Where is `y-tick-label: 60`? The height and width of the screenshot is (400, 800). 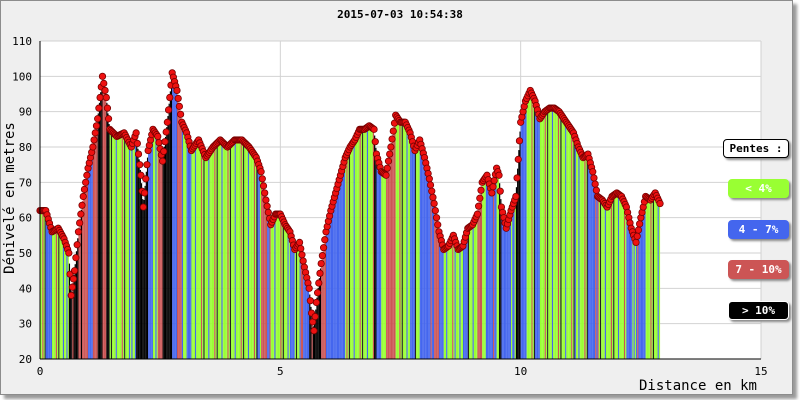
y-tick-label: 60 is located at coordinates (25, 218).